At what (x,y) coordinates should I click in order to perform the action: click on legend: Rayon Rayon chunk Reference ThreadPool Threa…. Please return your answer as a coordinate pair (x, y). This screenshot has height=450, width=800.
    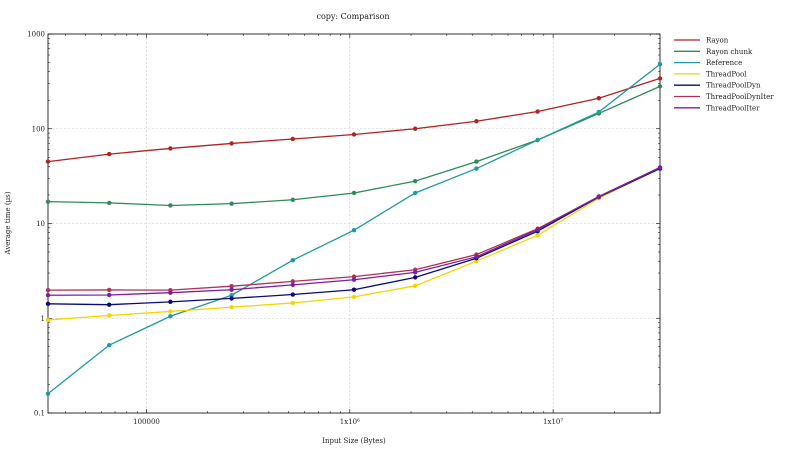
    Looking at the image, I should click on (724, 74).